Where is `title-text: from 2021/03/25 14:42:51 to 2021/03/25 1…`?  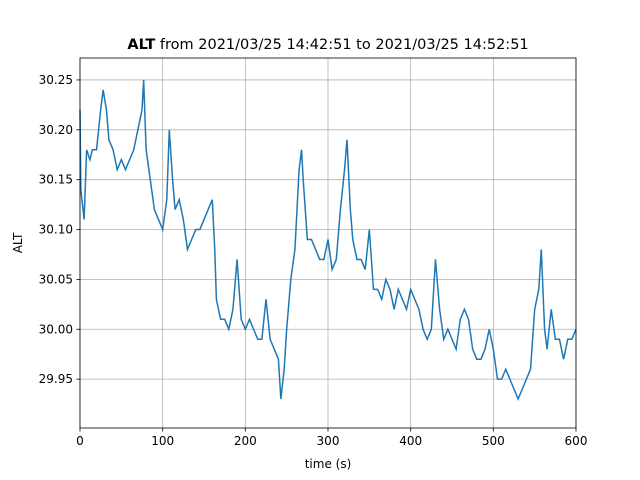
title-text: from 2021/03/25 14:42:51 to 2021/03/25 1… is located at coordinates (344, 45).